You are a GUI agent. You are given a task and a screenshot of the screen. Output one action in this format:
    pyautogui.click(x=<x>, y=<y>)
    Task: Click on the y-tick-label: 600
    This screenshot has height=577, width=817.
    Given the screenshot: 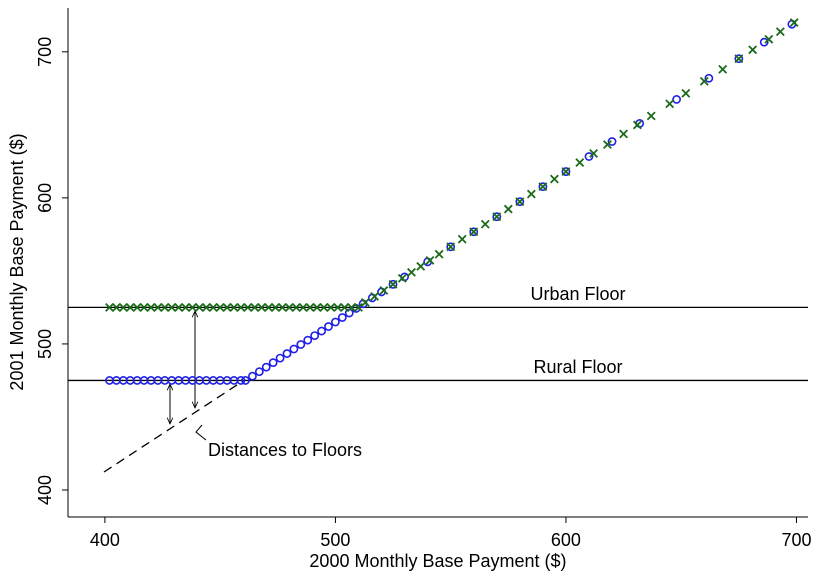 What is the action you would take?
    pyautogui.click(x=45, y=198)
    